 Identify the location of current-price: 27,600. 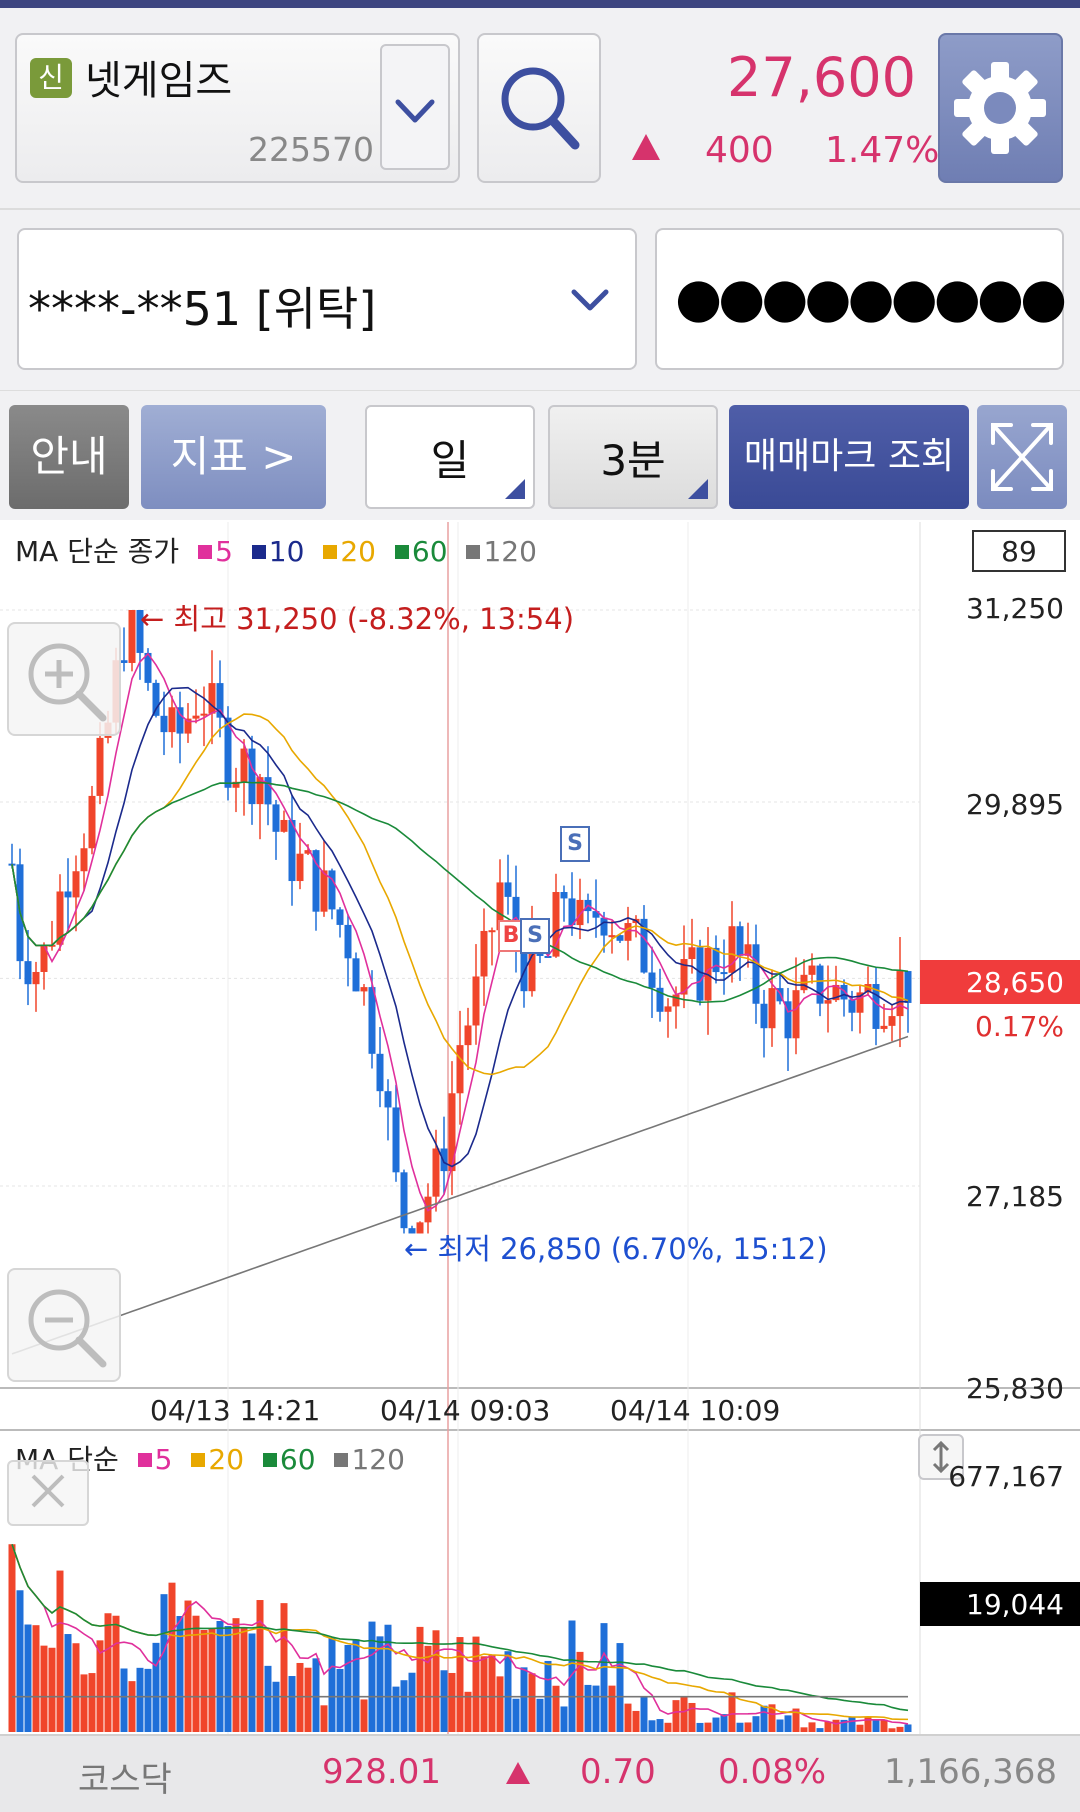
(821, 77).